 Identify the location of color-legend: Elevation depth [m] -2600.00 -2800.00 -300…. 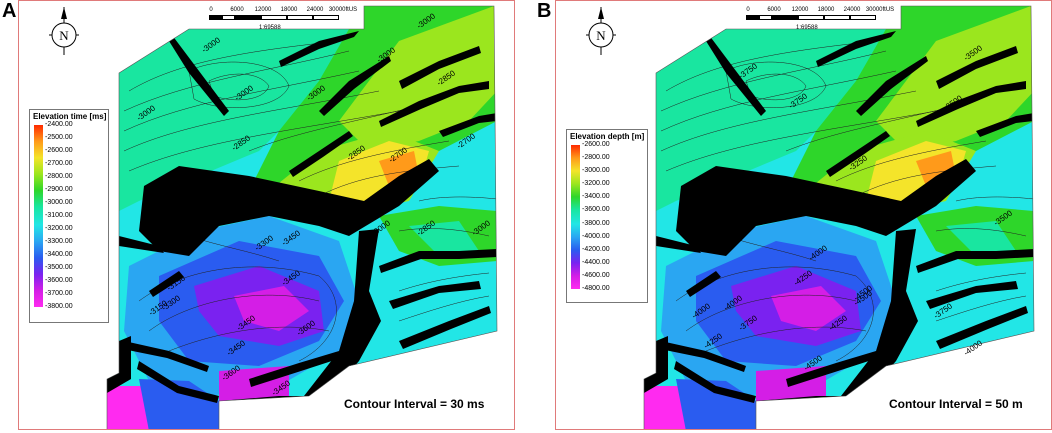
(607, 216).